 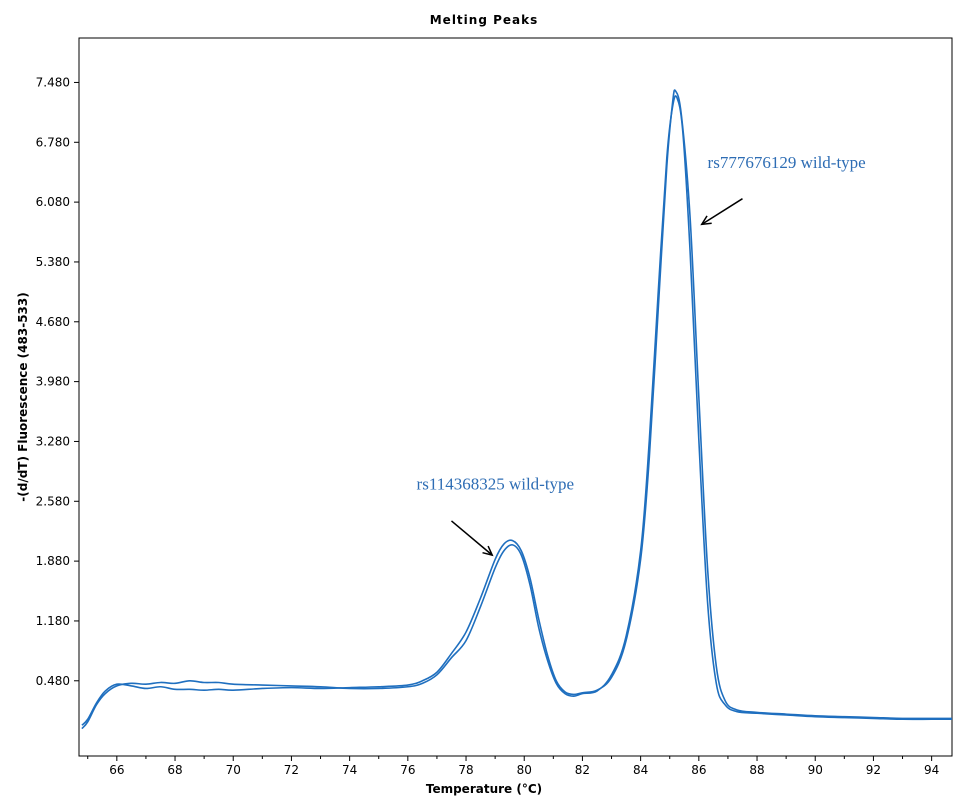 I want to click on chart-title: Melting Peaks, so click(x=484, y=20).